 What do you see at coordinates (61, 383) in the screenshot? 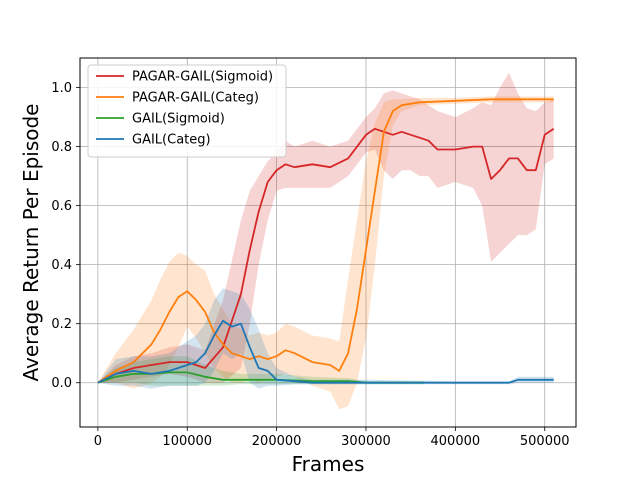
I see `y-tick-label: 0.0` at bounding box center [61, 383].